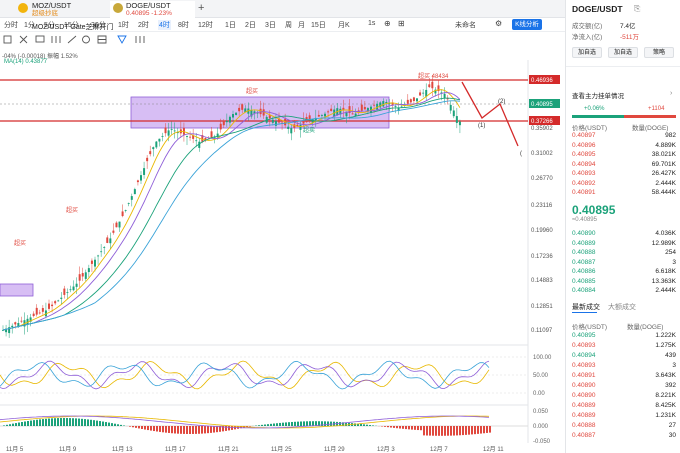 This screenshot has width=680, height=453. Describe the element at coordinates (624, 154) in the screenshot. I see `ask-row: 0.40895 38.021K` at that location.